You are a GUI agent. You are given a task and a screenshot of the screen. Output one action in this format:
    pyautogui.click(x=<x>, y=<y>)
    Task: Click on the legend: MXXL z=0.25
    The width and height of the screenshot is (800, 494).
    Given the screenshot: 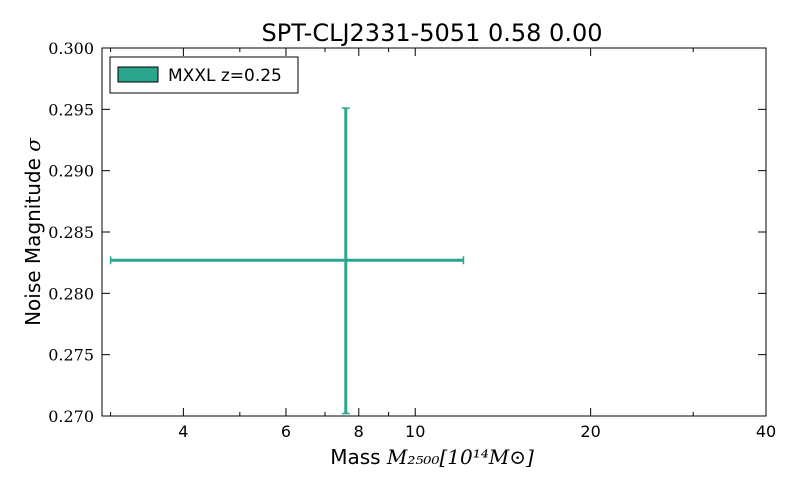 What is the action you would take?
    pyautogui.click(x=204, y=75)
    